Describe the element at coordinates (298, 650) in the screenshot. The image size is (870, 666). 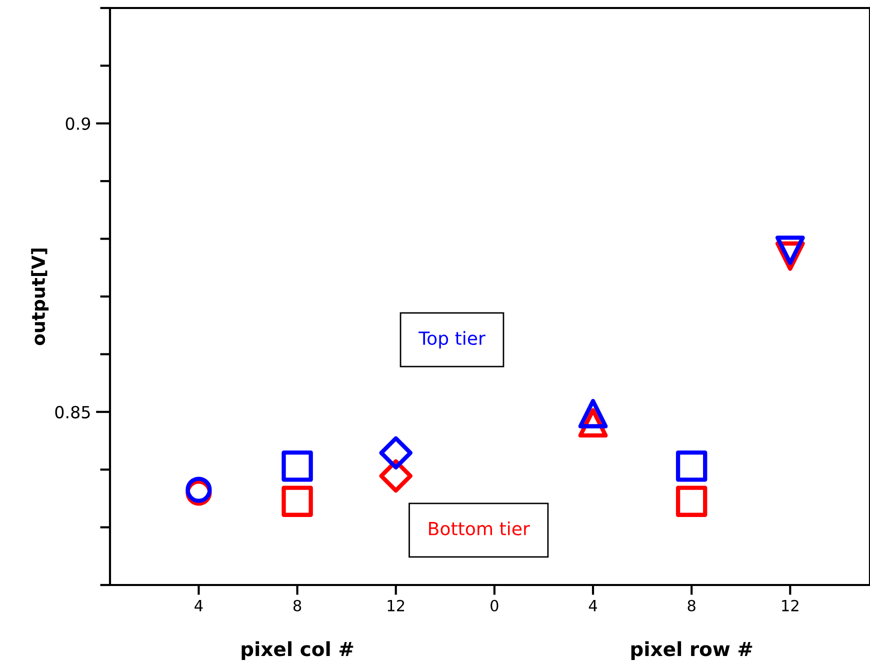
I see `x-axis-title: pixel col #` at that location.